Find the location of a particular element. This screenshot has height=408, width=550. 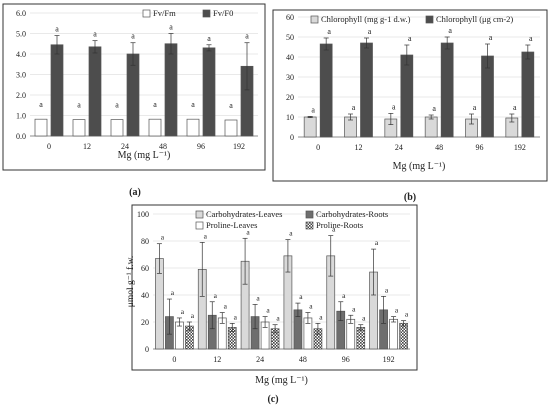

chart-c-xtick: 24 is located at coordinates (260, 359).